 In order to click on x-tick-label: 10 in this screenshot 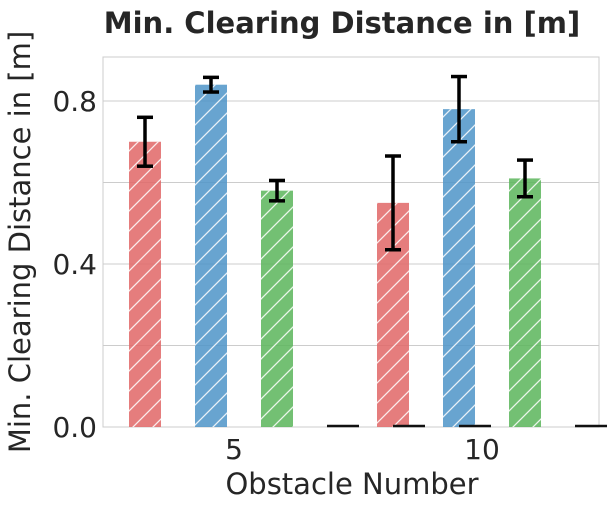, I will do `click(482, 449)`.